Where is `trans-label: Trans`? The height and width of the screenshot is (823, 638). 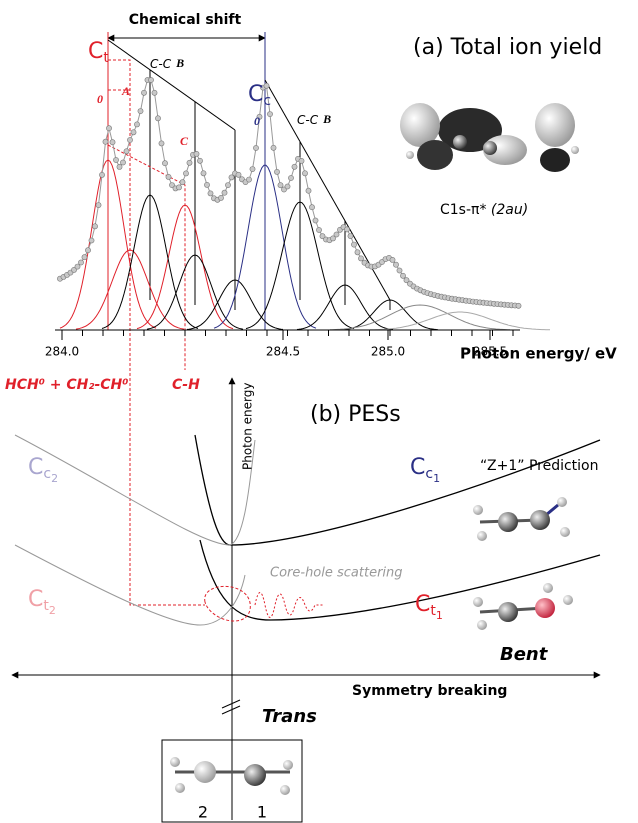
trans-label: Trans is located at coordinates (289, 716).